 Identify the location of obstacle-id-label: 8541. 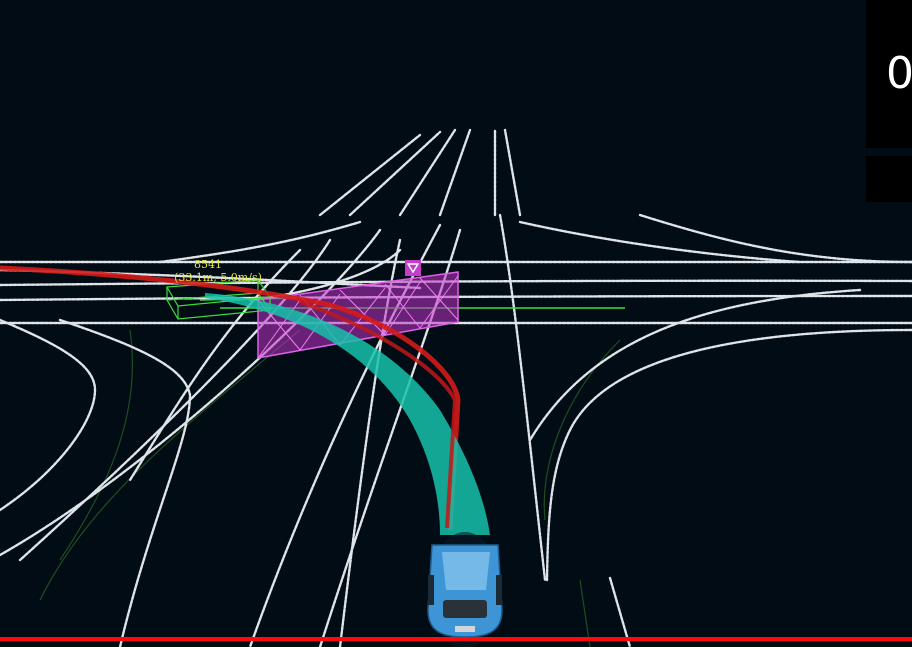
(208, 264).